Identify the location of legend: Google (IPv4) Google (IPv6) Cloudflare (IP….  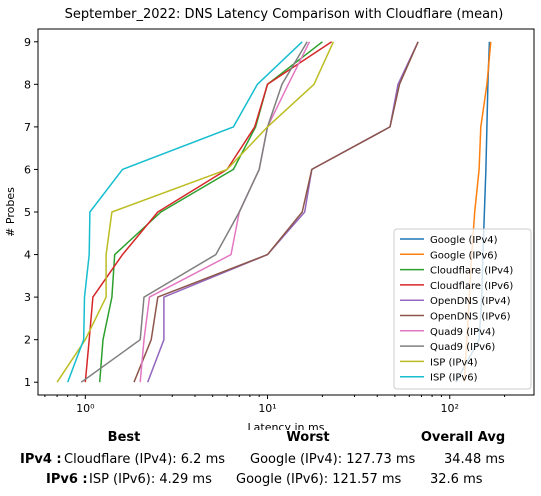
(462, 309).